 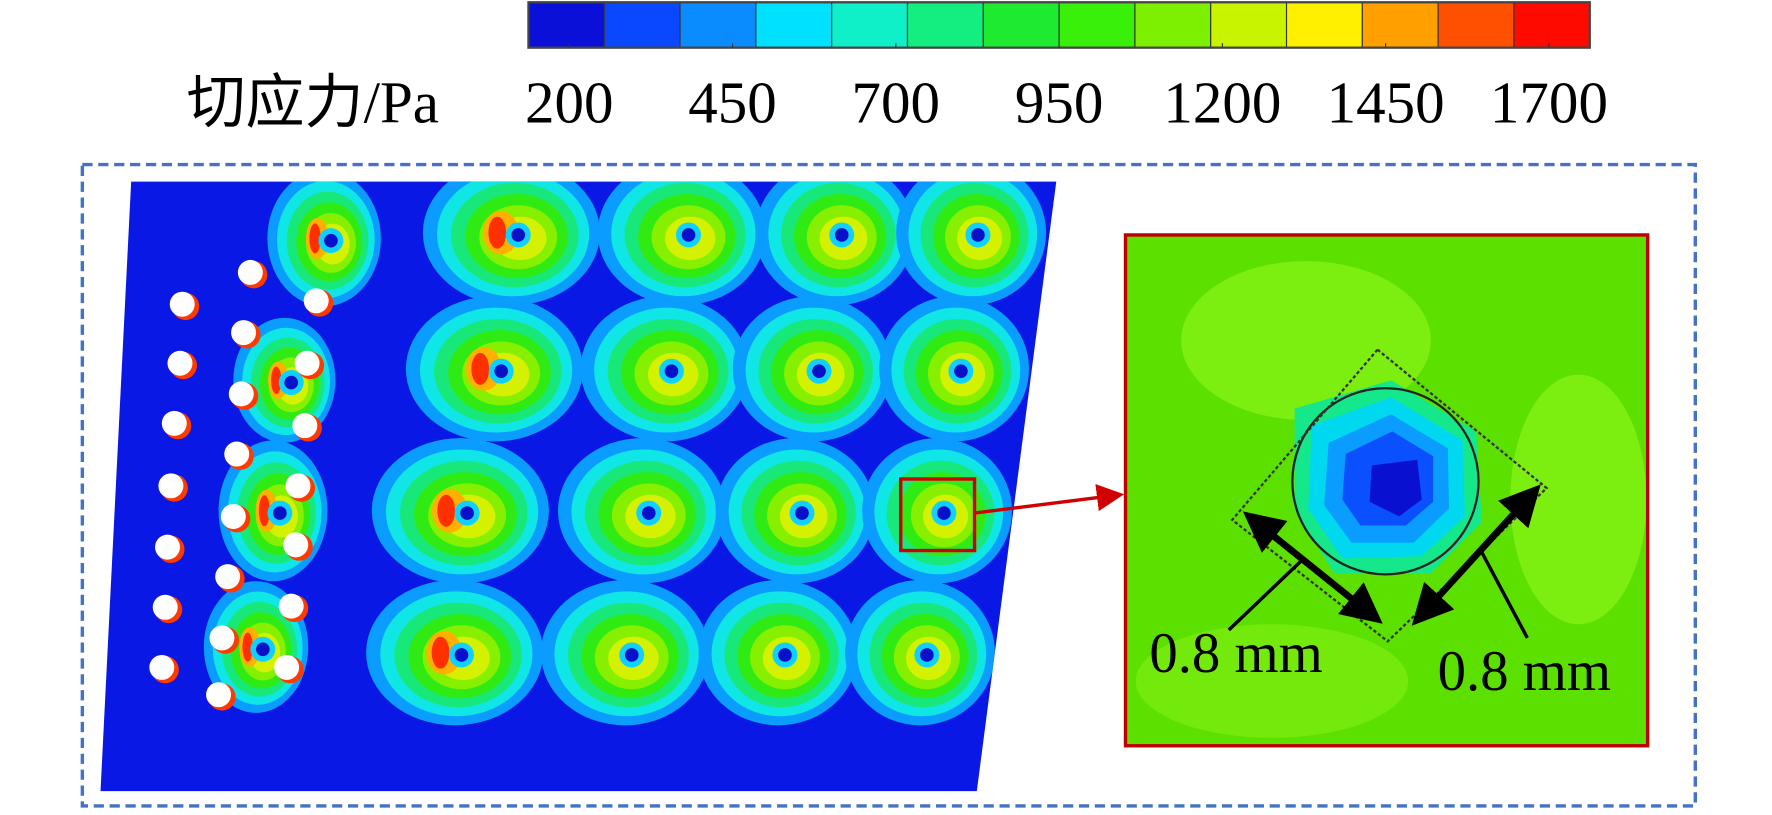 I want to click on colorbar-tick-label: 200, so click(x=569, y=103).